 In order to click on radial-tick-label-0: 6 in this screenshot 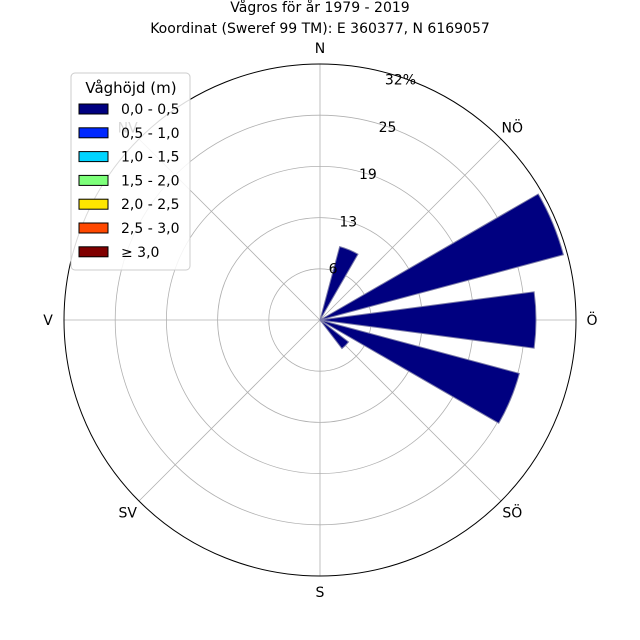, I will do `click(333, 270)`.